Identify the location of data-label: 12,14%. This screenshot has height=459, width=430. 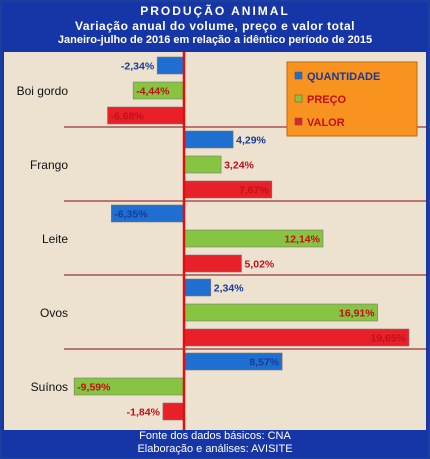
(302, 240).